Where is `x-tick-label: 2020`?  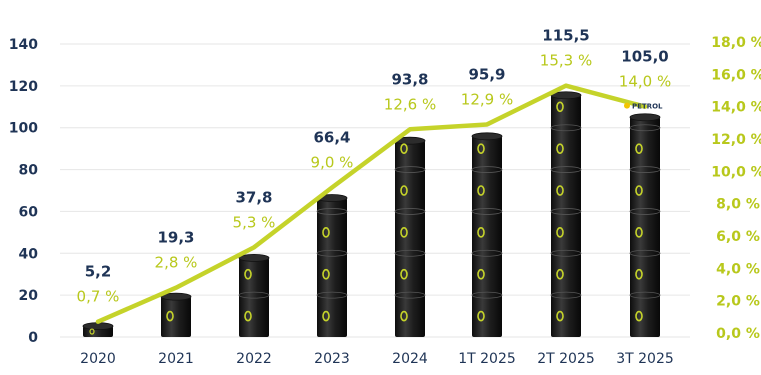 x-tick-label: 2020 is located at coordinates (98, 359).